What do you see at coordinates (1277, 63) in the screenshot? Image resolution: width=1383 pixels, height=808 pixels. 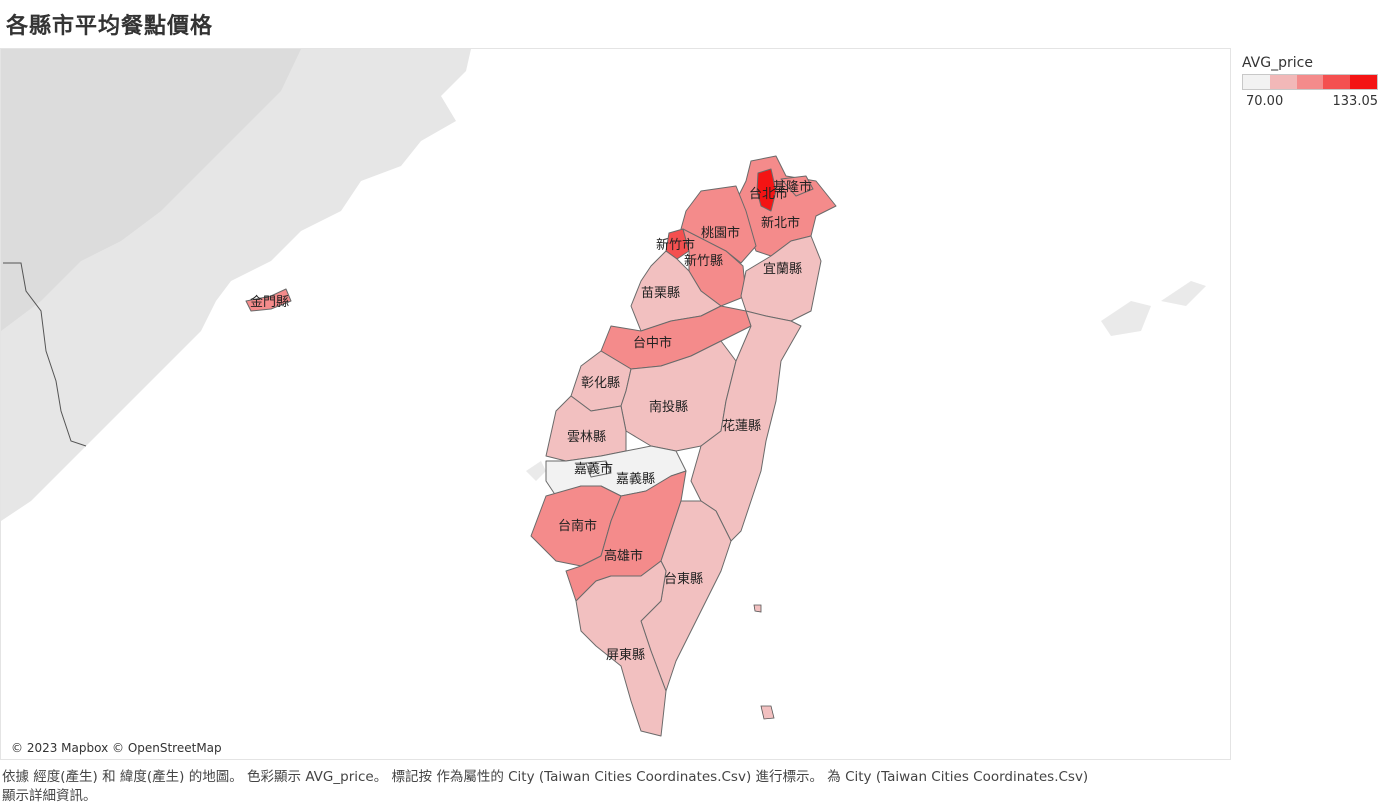 I see `legend-title: AVG_price` at bounding box center [1277, 63].